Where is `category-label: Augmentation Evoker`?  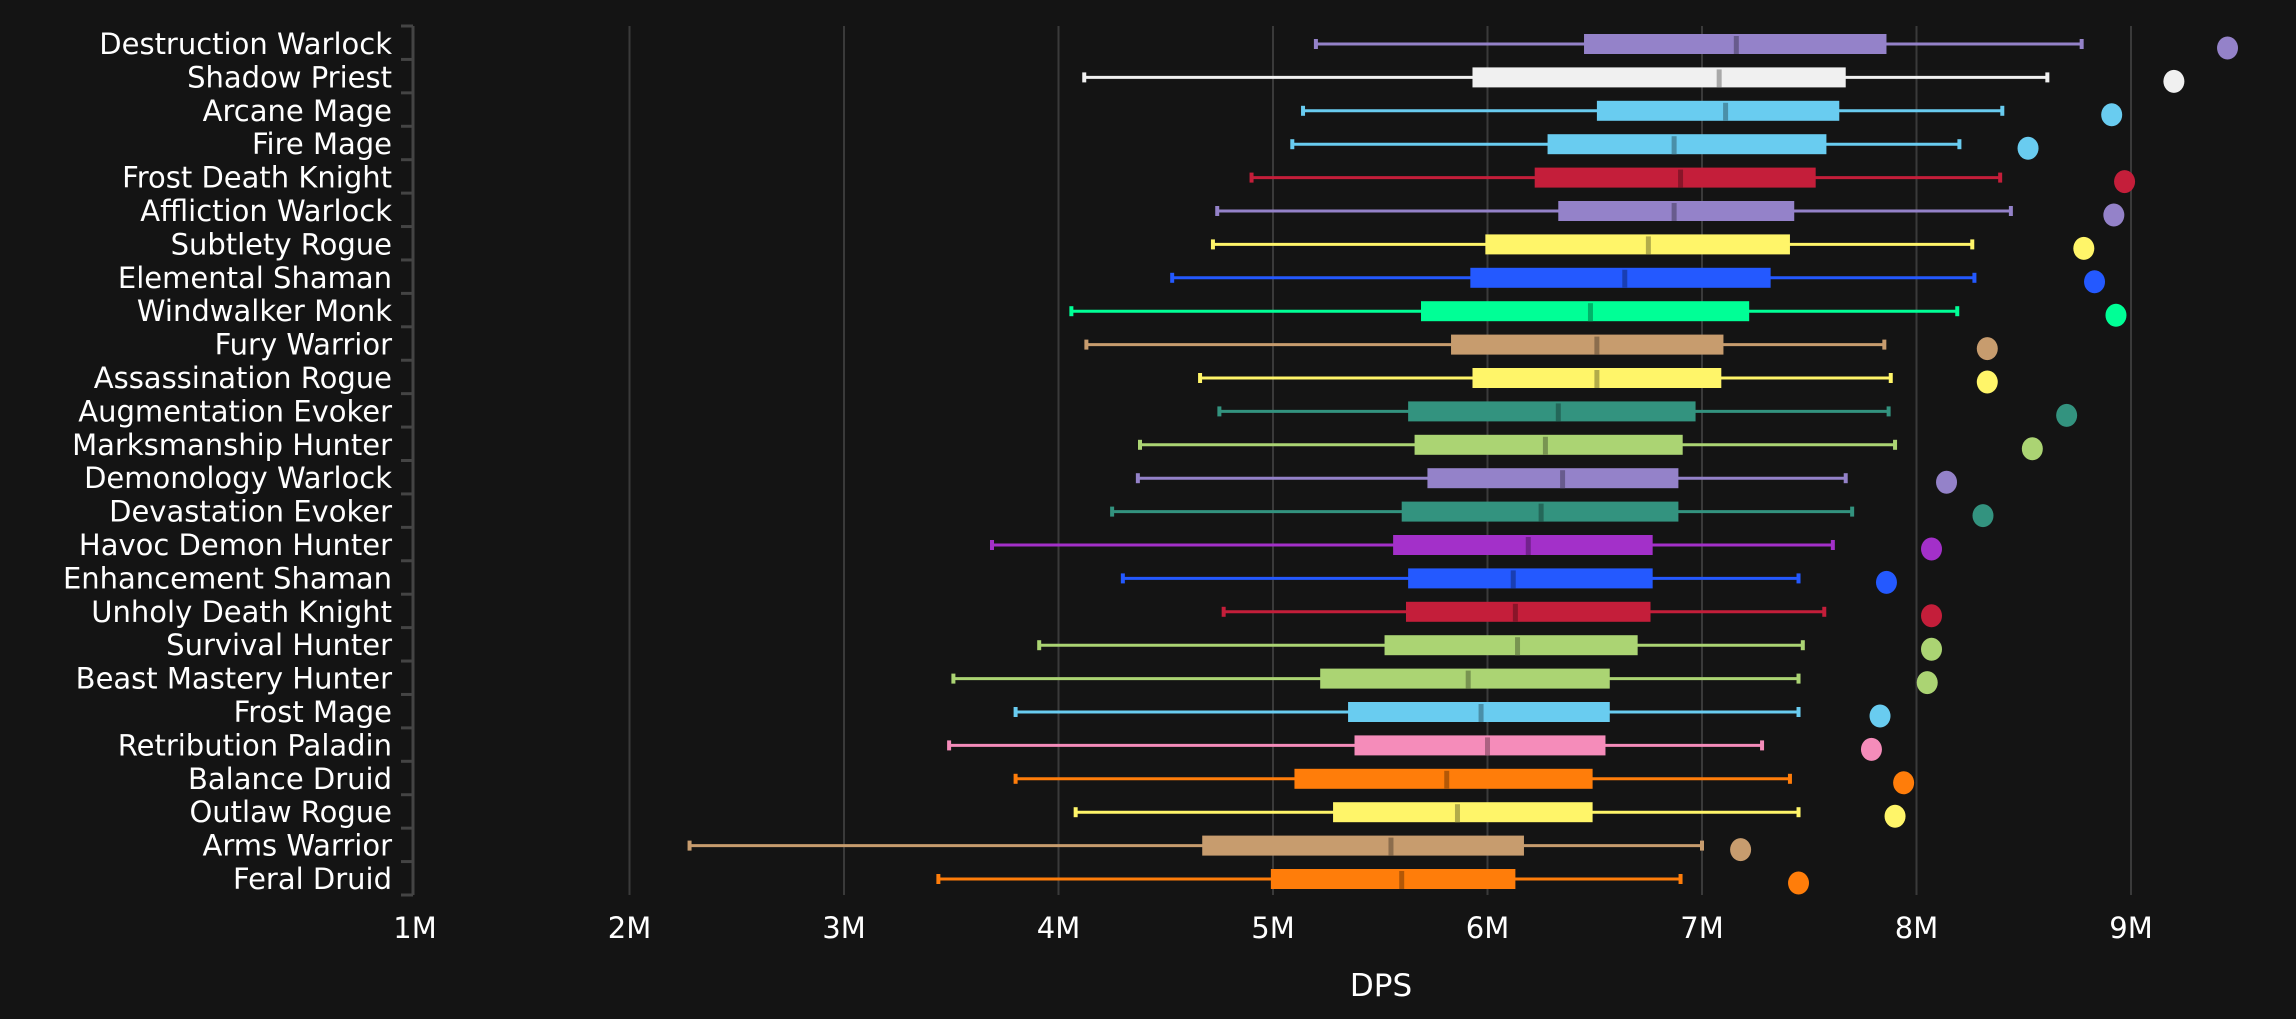
category-label: Augmentation Evoker is located at coordinates (235, 411).